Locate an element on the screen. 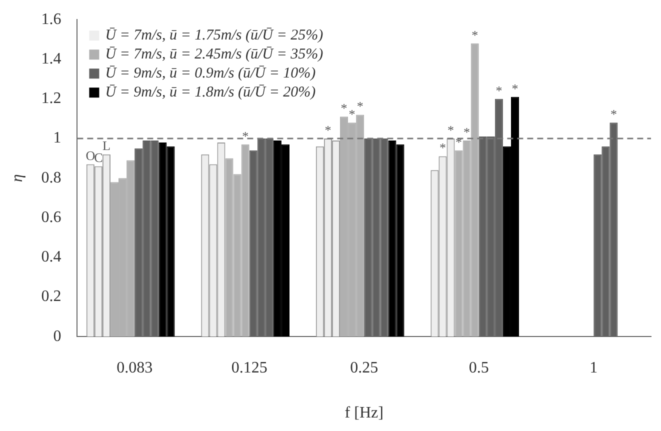  y-tick-label: 1.2 is located at coordinates (51, 99).